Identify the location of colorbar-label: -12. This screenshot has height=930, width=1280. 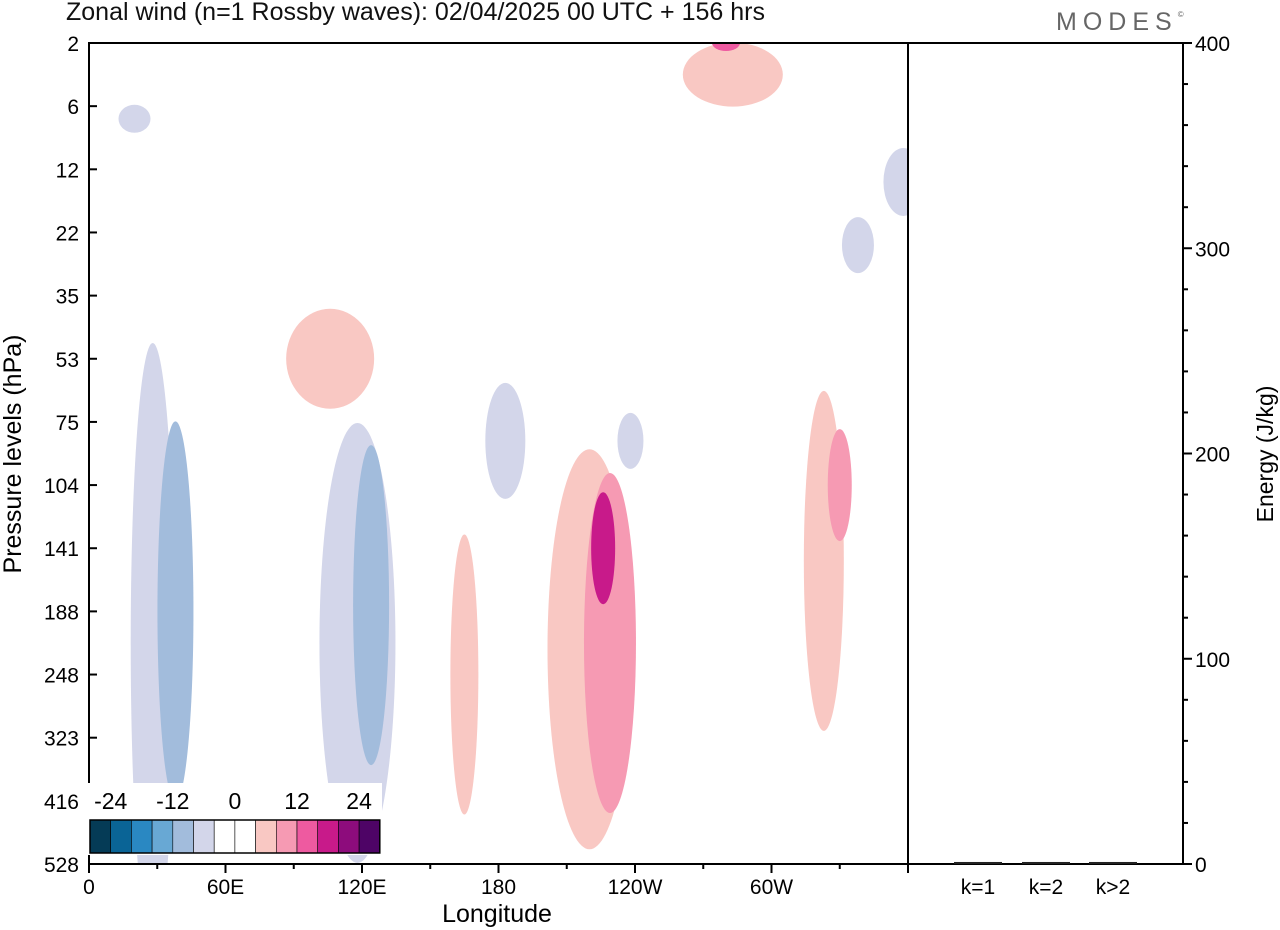
(172, 801).